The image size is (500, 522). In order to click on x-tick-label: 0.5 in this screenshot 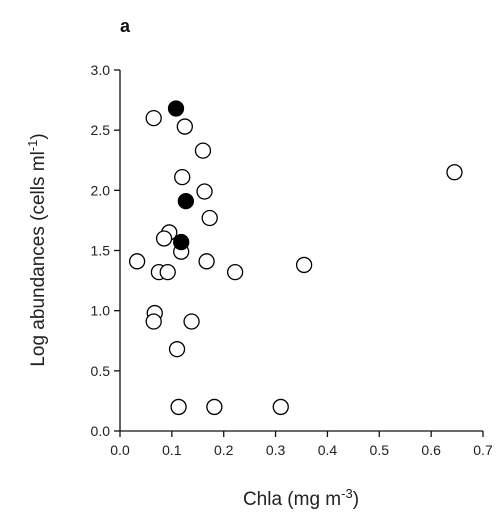, I will do `click(380, 450)`.